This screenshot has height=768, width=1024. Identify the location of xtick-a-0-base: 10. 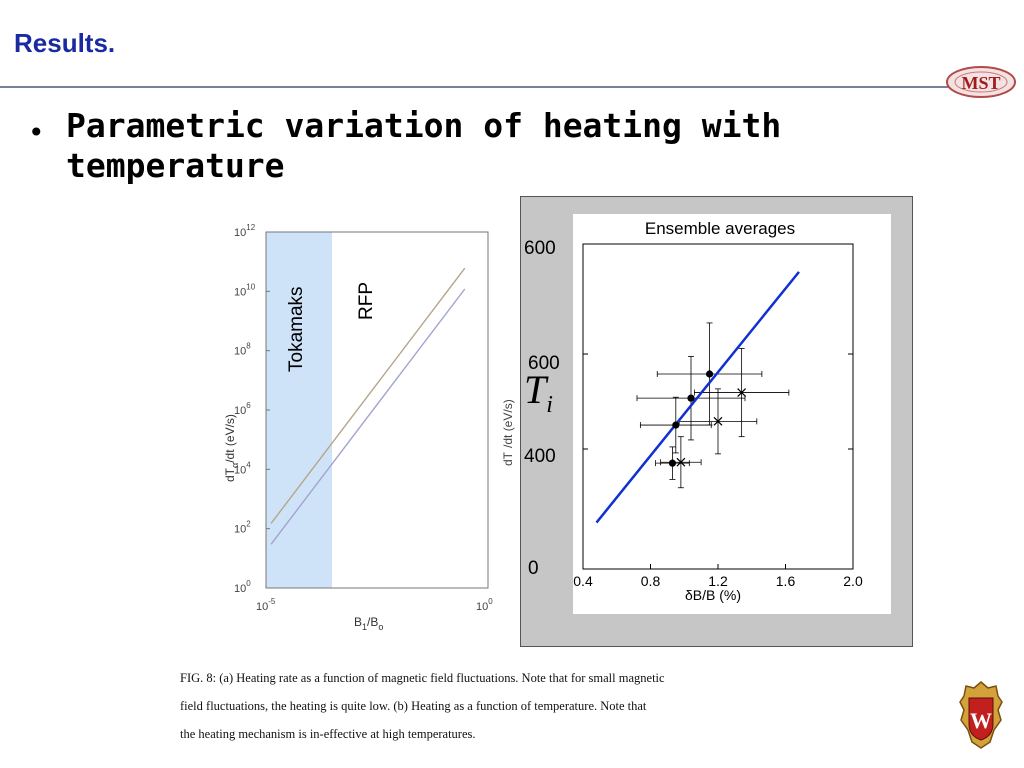
(262, 607).